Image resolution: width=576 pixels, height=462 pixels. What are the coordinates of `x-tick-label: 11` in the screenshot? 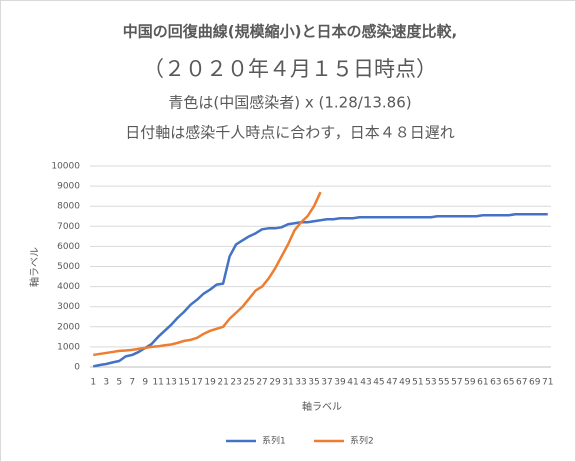 It's located at (157, 383).